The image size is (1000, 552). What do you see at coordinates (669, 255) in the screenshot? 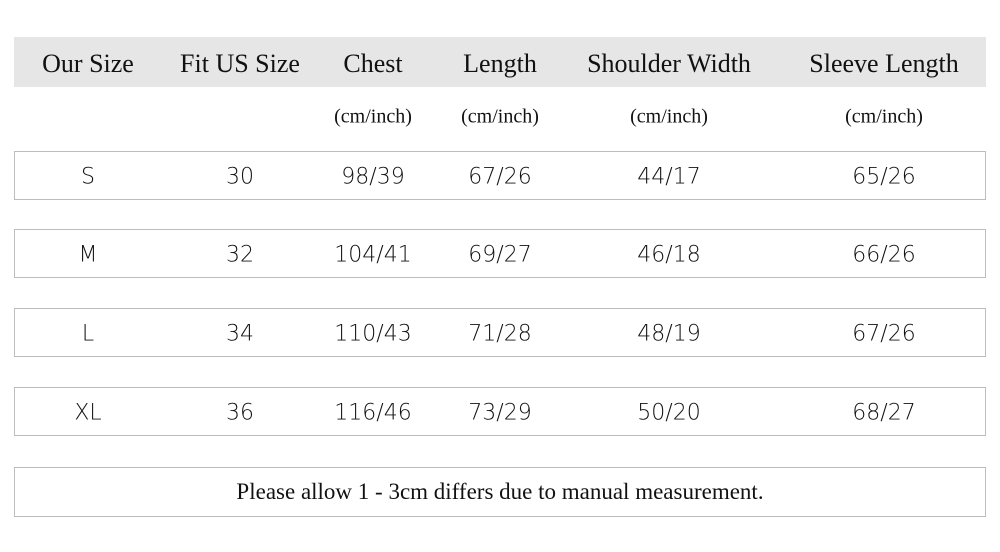
I see `measurement: 46/18` at bounding box center [669, 255].